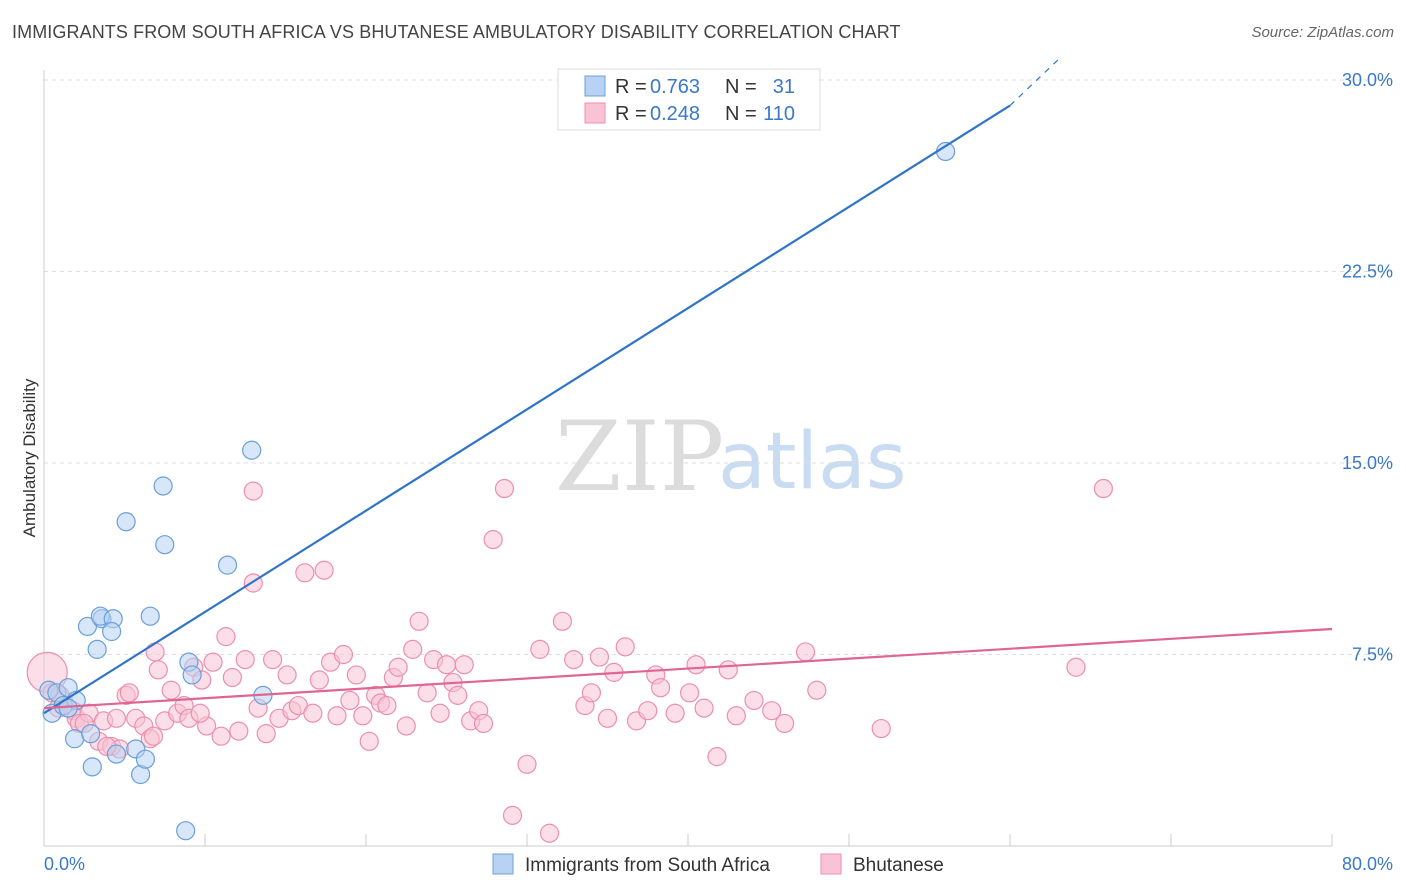 The image size is (1406, 892). What do you see at coordinates (647, 865) in the screenshot?
I see `bottom-legend-label-blue: Immigrants from South Africa` at bounding box center [647, 865].